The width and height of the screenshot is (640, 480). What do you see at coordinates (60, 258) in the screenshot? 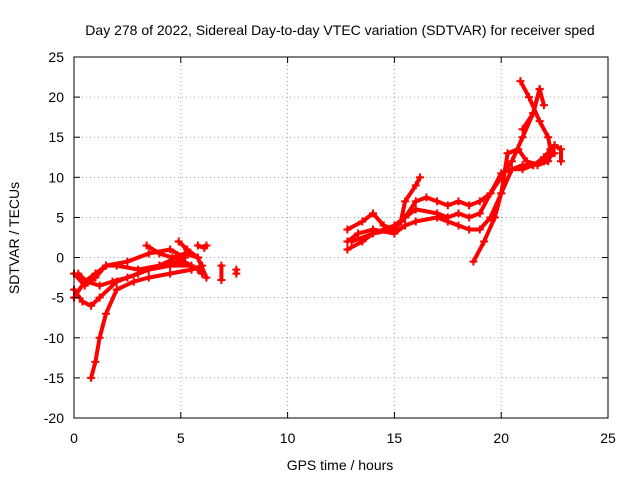
I see `y-tick-label: 0` at bounding box center [60, 258].